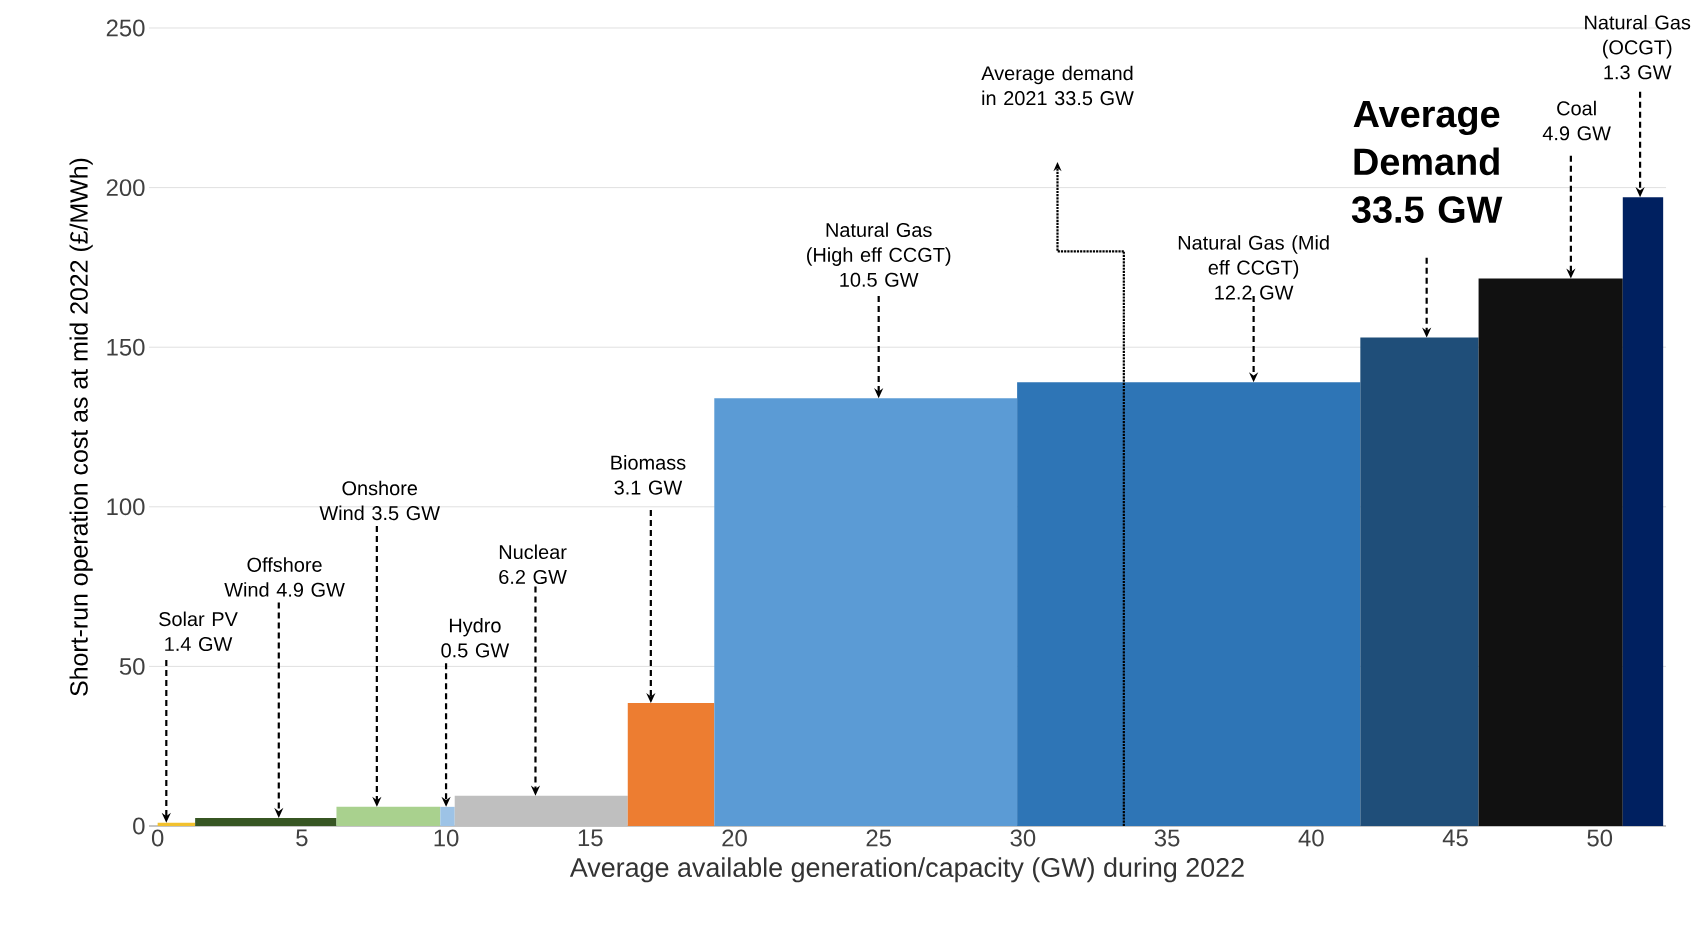  What do you see at coordinates (1427, 162) in the screenshot?
I see `annotation: Average Demand 33.5 GW` at bounding box center [1427, 162].